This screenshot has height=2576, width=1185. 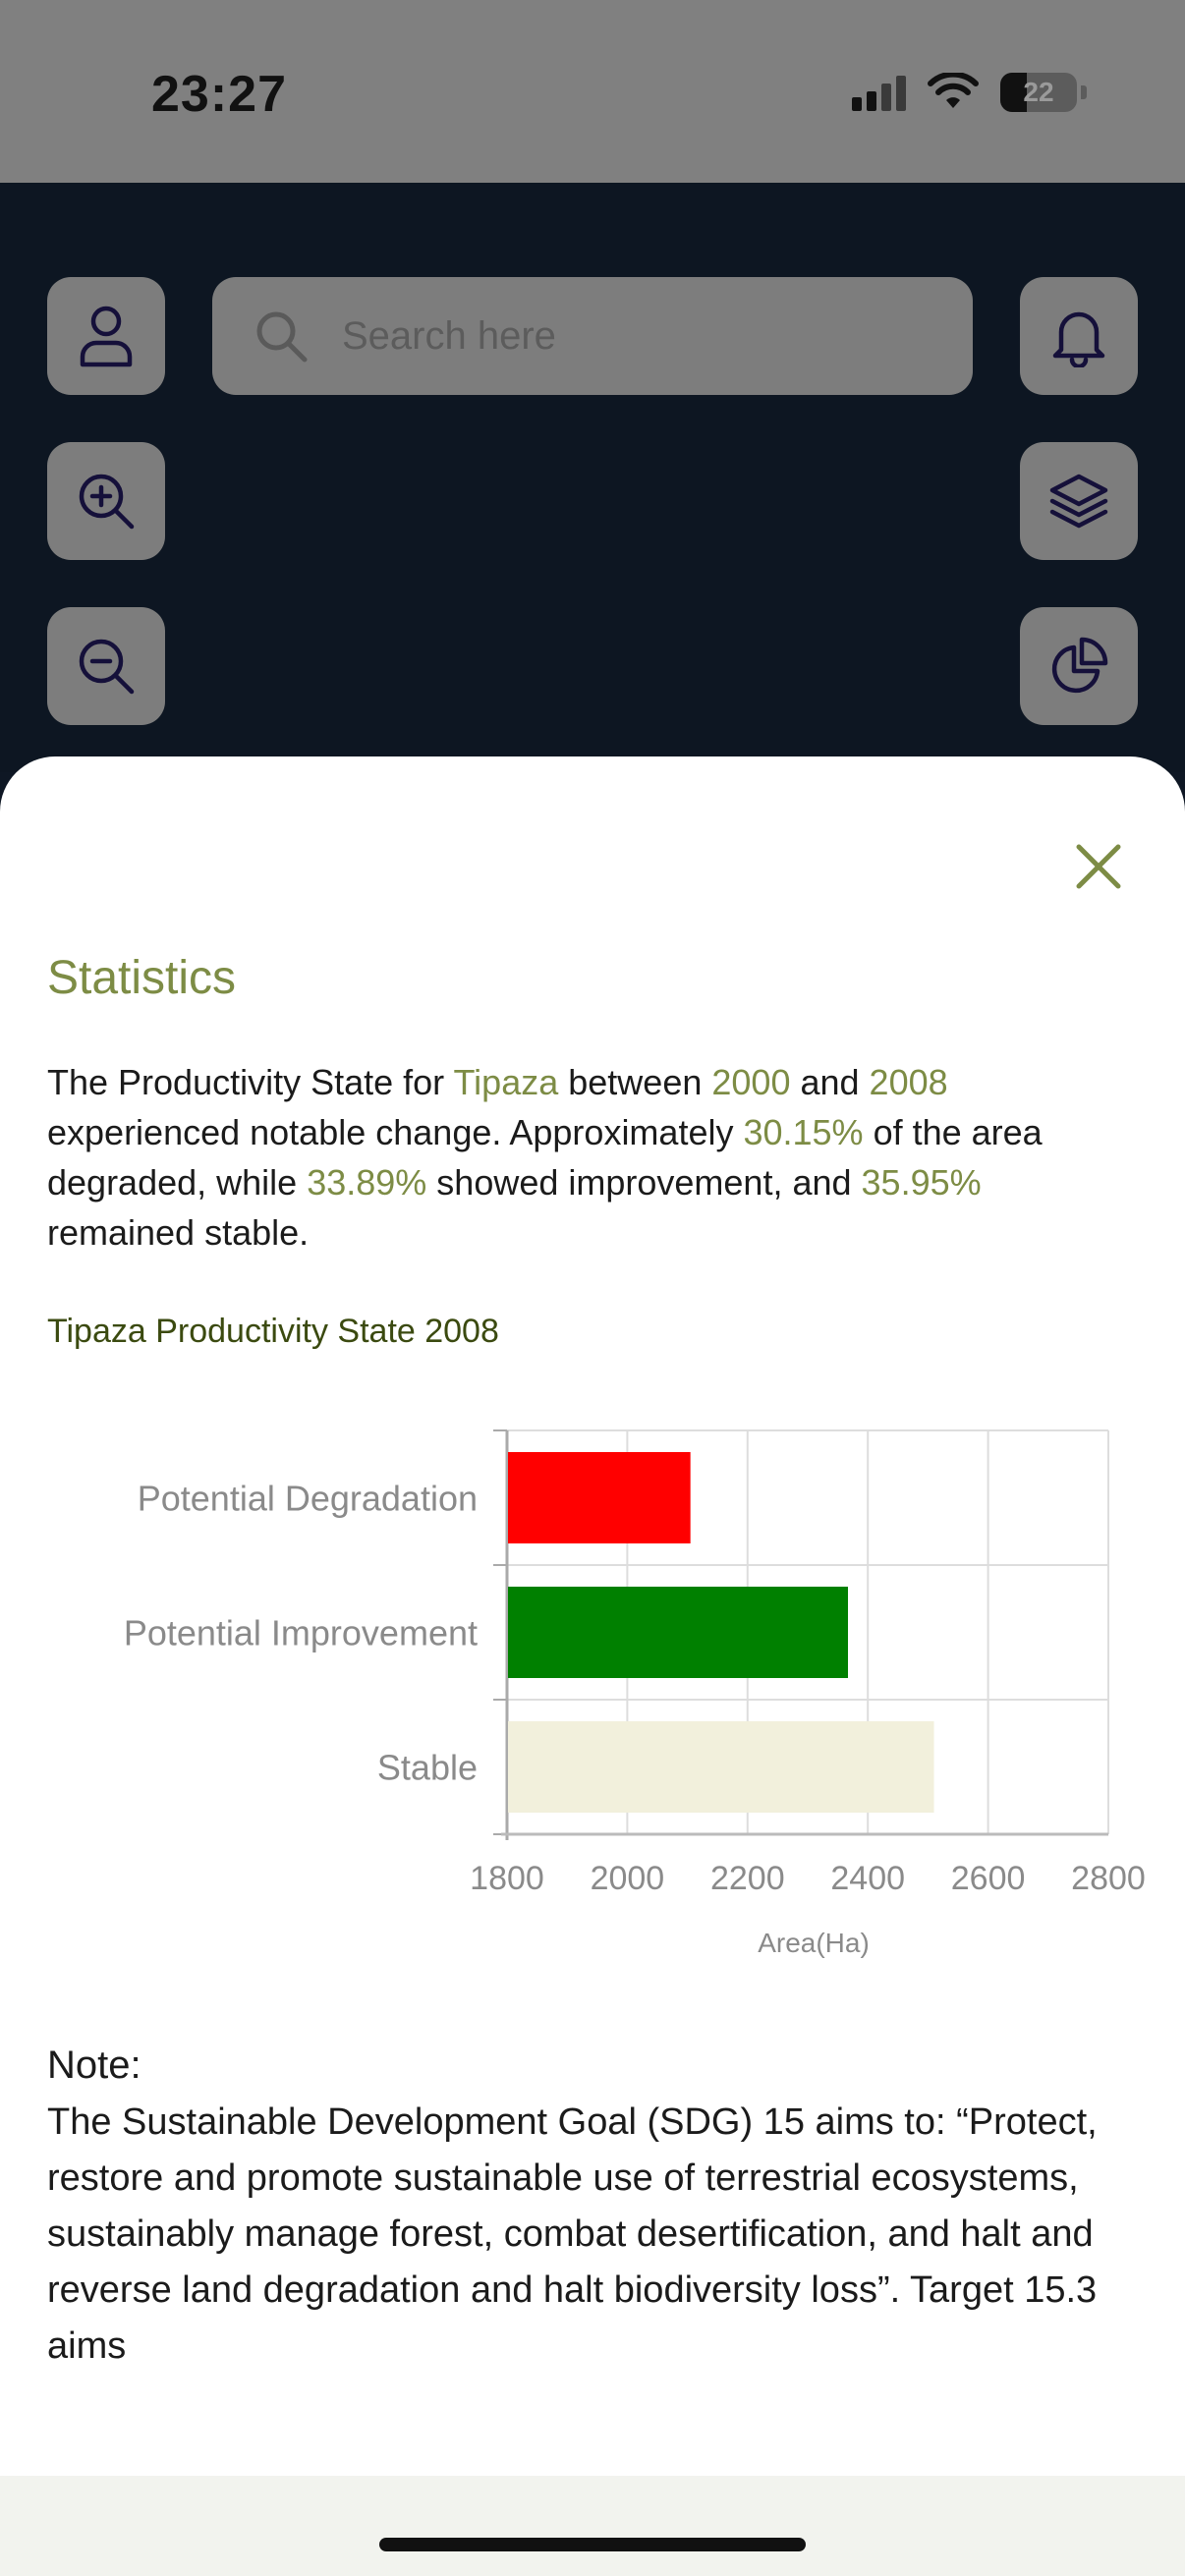 What do you see at coordinates (592, 2544) in the screenshot?
I see `home-indicator` at bounding box center [592, 2544].